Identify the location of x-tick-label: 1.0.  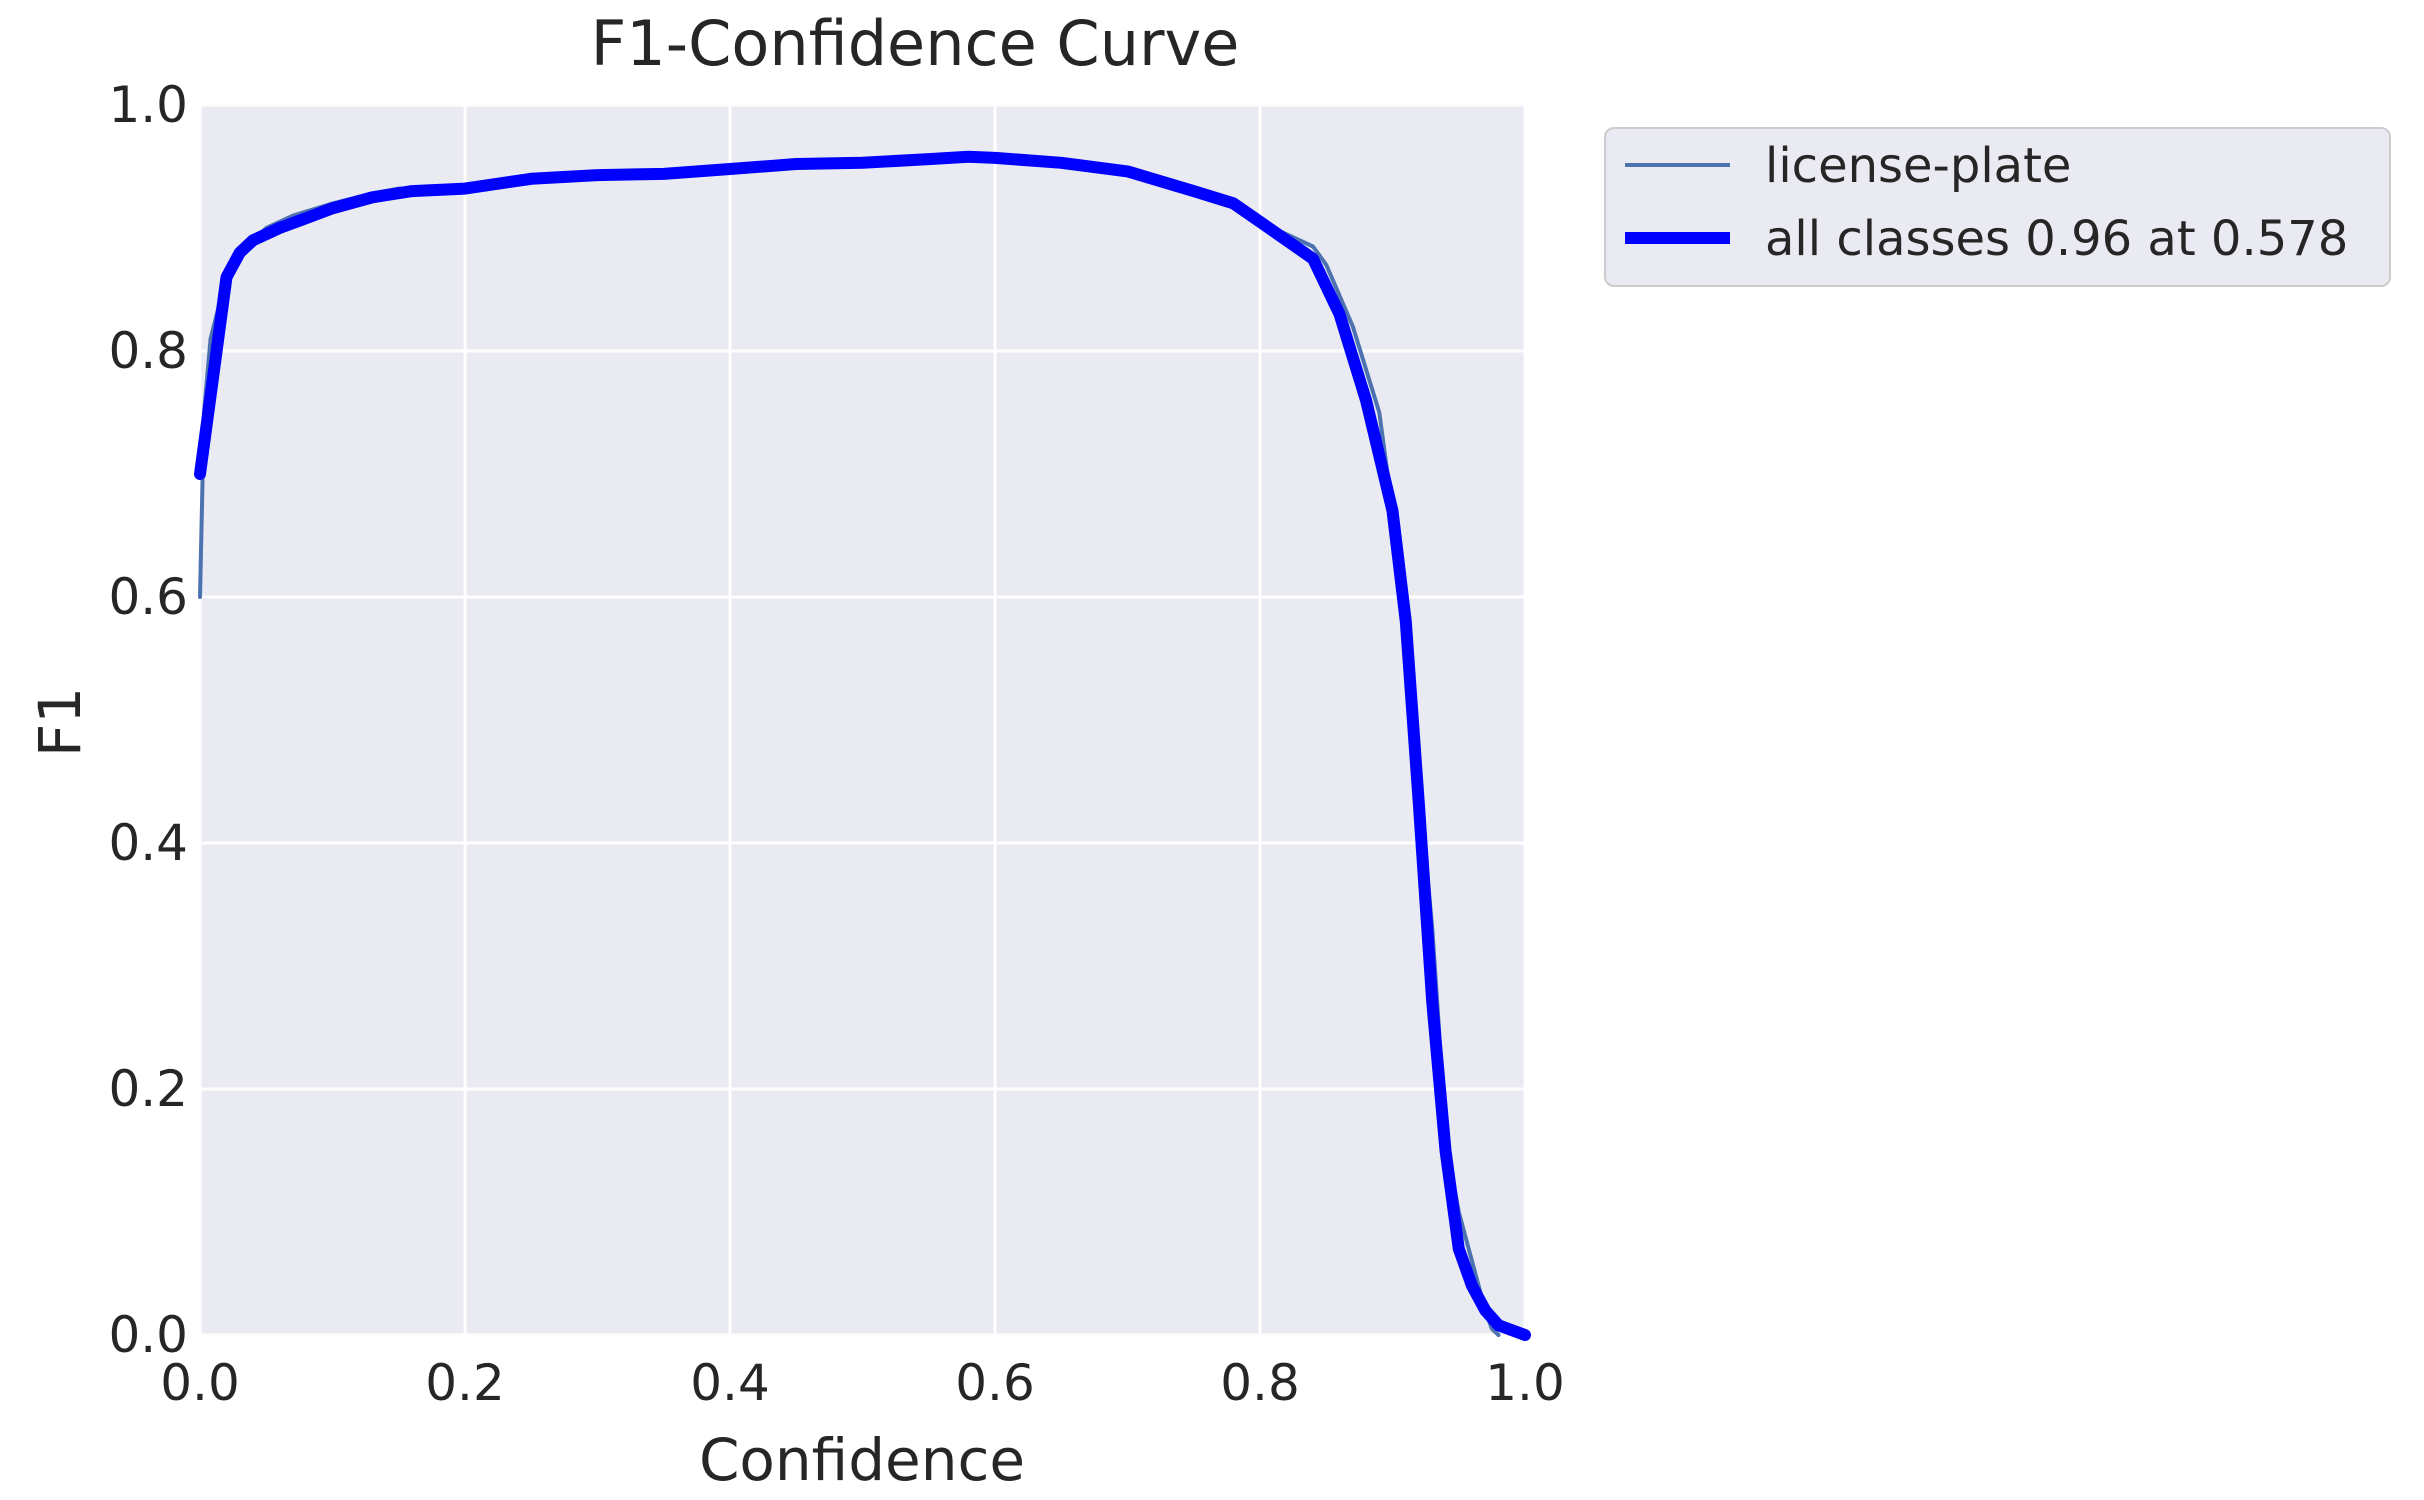
(1525, 1383).